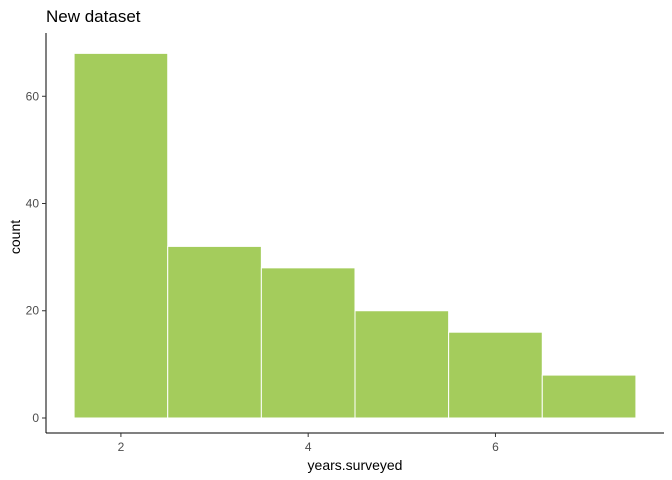 The height and width of the screenshot is (480, 672). I want to click on y-ticks-group: 0 20 40 60, so click(36, 257).